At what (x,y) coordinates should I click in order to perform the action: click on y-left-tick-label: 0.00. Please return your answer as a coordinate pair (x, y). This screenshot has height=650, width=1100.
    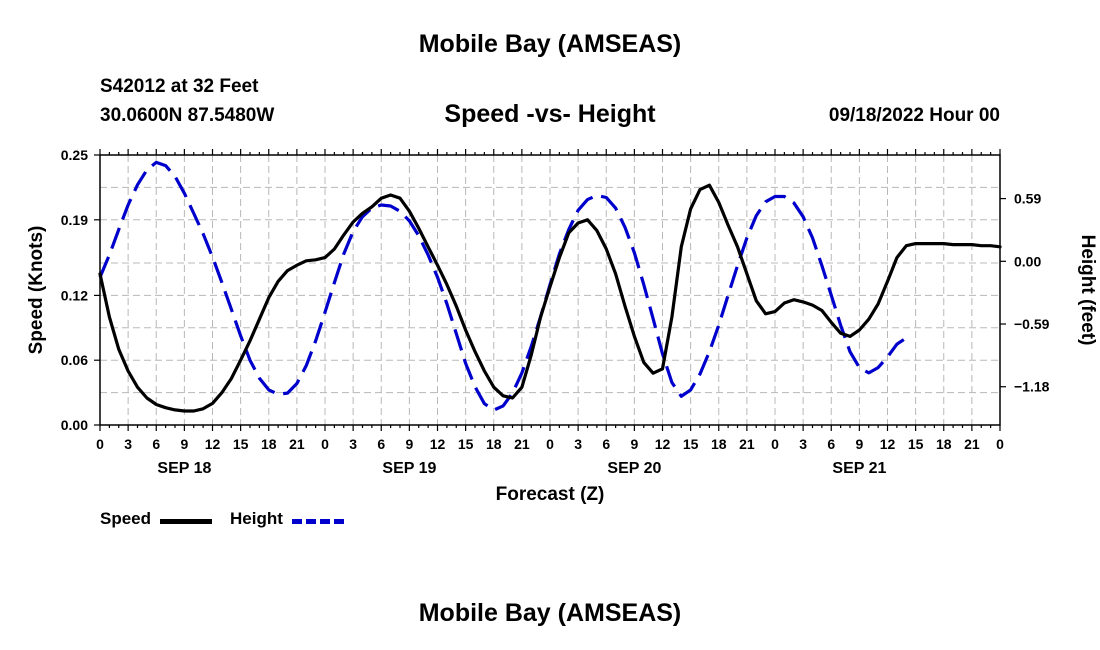
    Looking at the image, I should click on (74, 425).